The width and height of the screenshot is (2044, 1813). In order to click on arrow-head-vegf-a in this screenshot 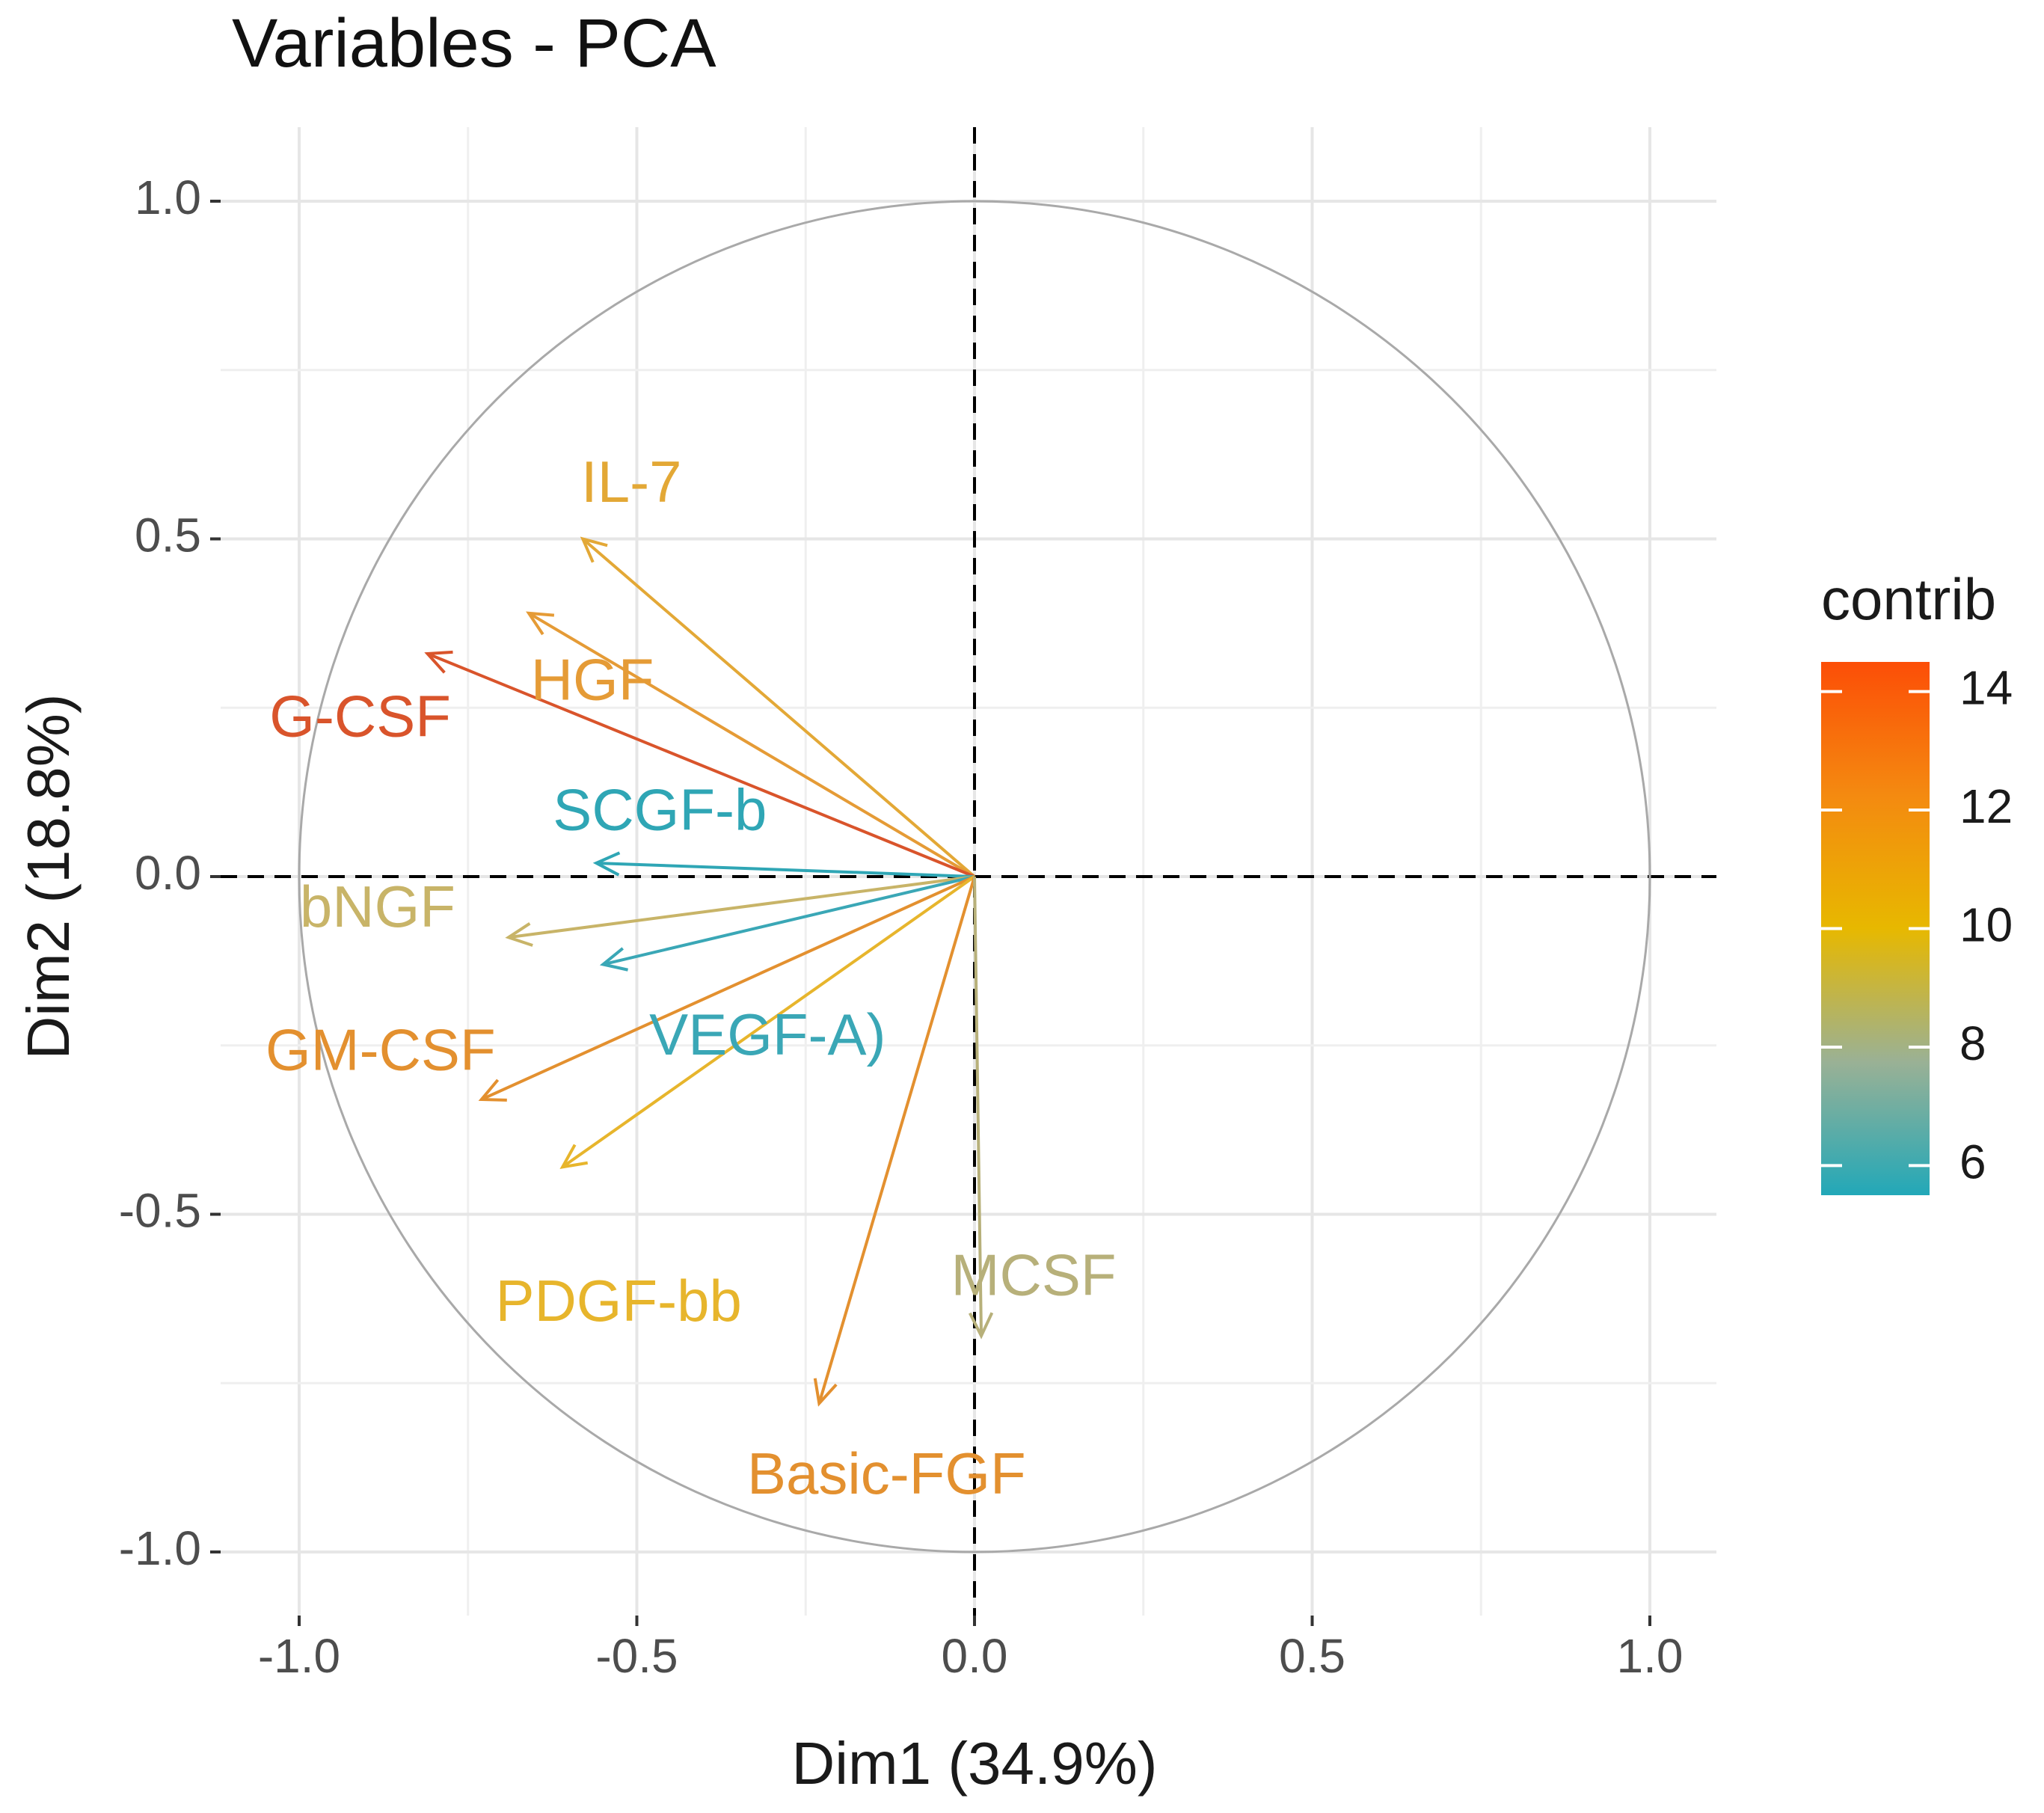, I will do `click(613, 959)`.